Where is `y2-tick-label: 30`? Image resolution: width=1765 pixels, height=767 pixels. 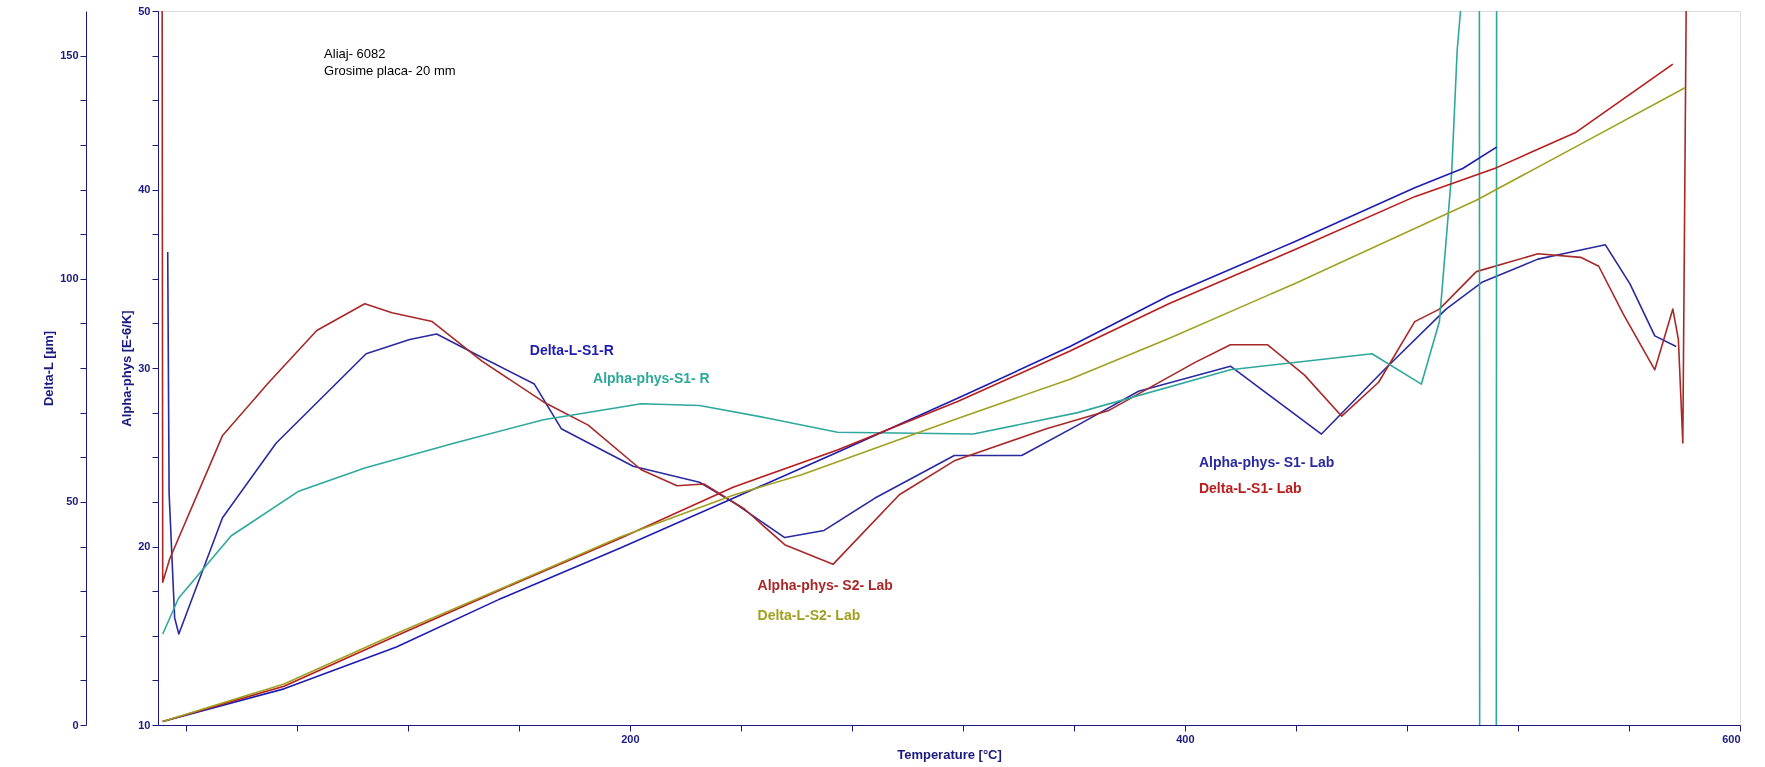 y2-tick-label: 30 is located at coordinates (144, 367).